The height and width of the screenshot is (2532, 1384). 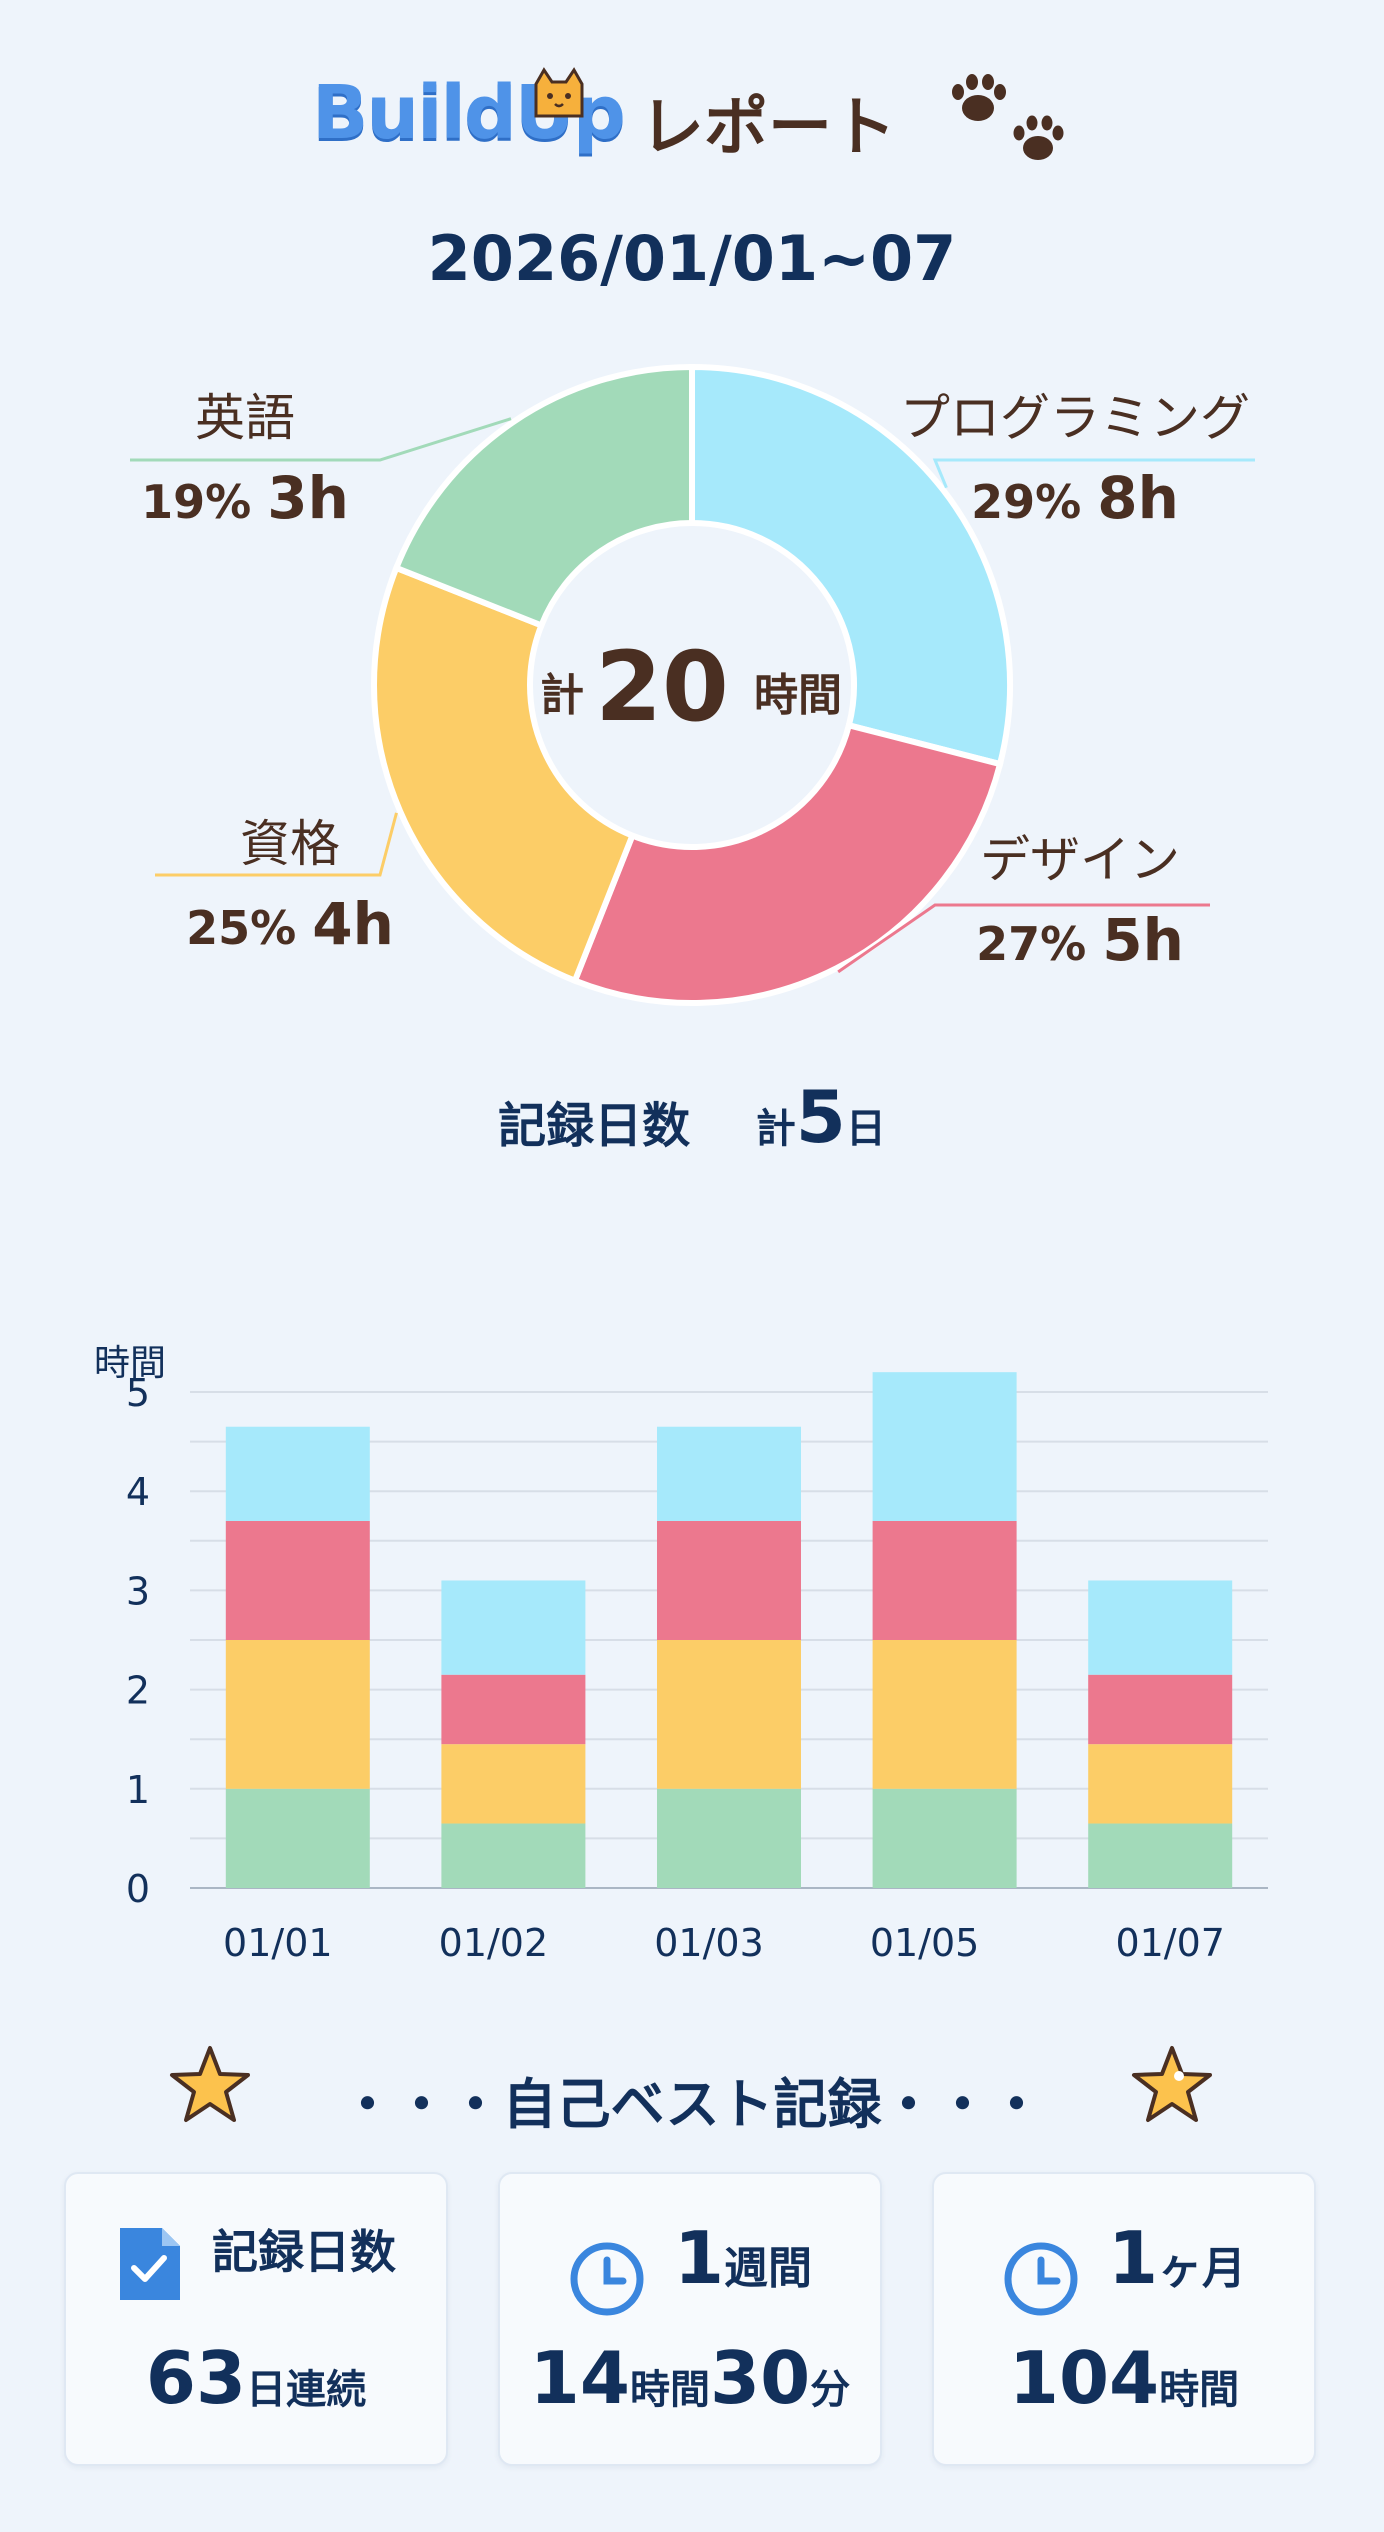 I want to click on y-tick-label: 1, so click(x=138, y=1790).